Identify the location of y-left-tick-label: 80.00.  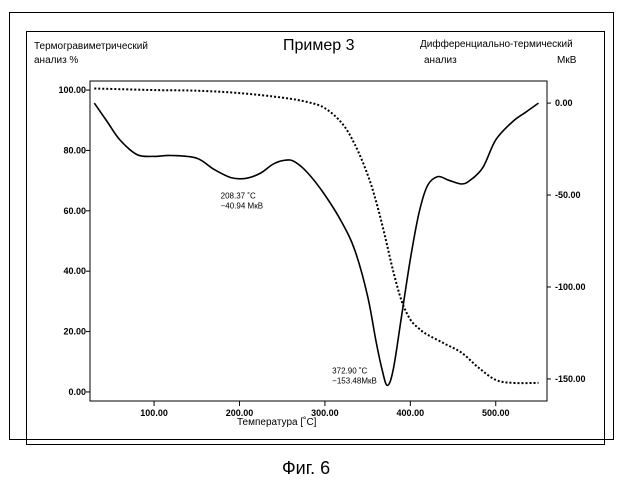
(74, 150).